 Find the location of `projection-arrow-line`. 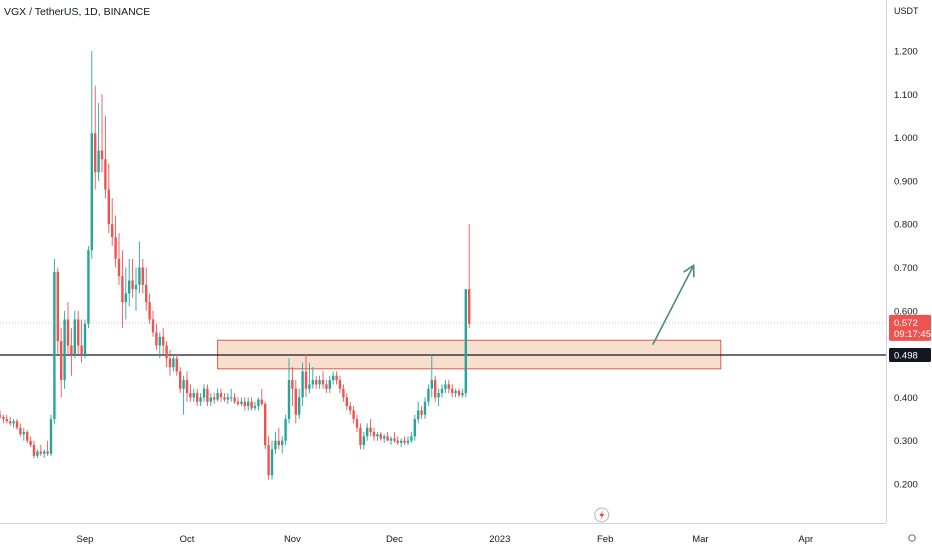

projection-arrow-line is located at coordinates (673, 304).